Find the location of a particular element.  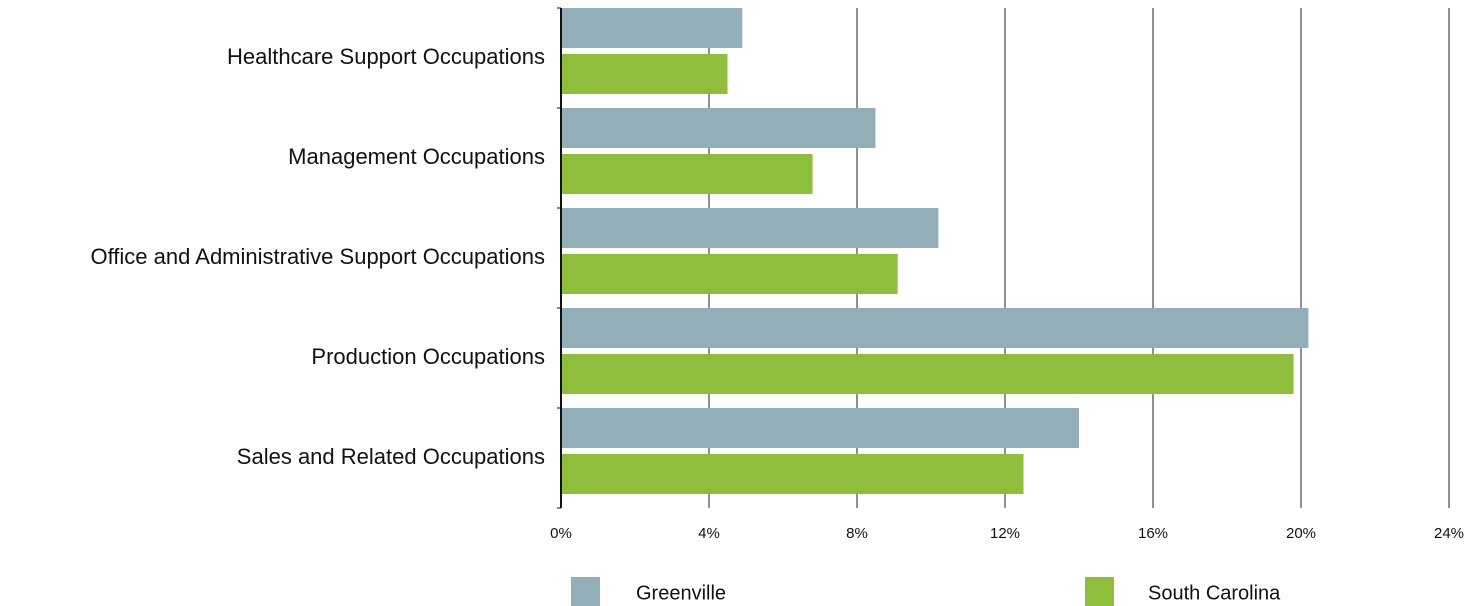

category-label: Sales and Related Occupations is located at coordinates (391, 456).